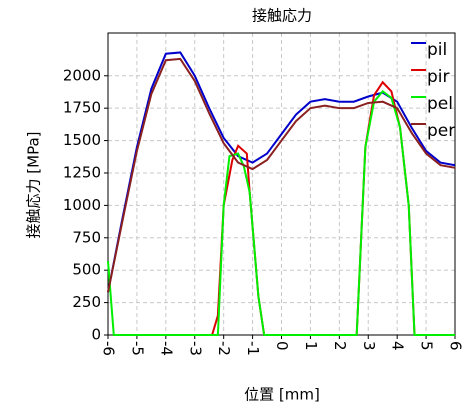 Image resolution: width=472 pixels, height=413 pixels. I want to click on y-axis-label: 接触応力 [MPa], so click(34, 185).